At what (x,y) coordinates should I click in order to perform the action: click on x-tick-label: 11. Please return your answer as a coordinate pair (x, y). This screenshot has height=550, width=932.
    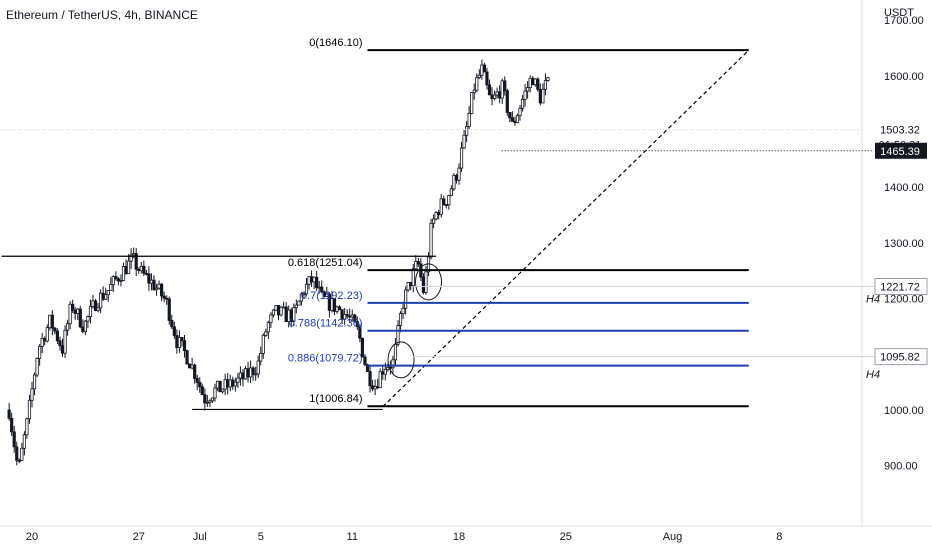
    Looking at the image, I should click on (352, 537).